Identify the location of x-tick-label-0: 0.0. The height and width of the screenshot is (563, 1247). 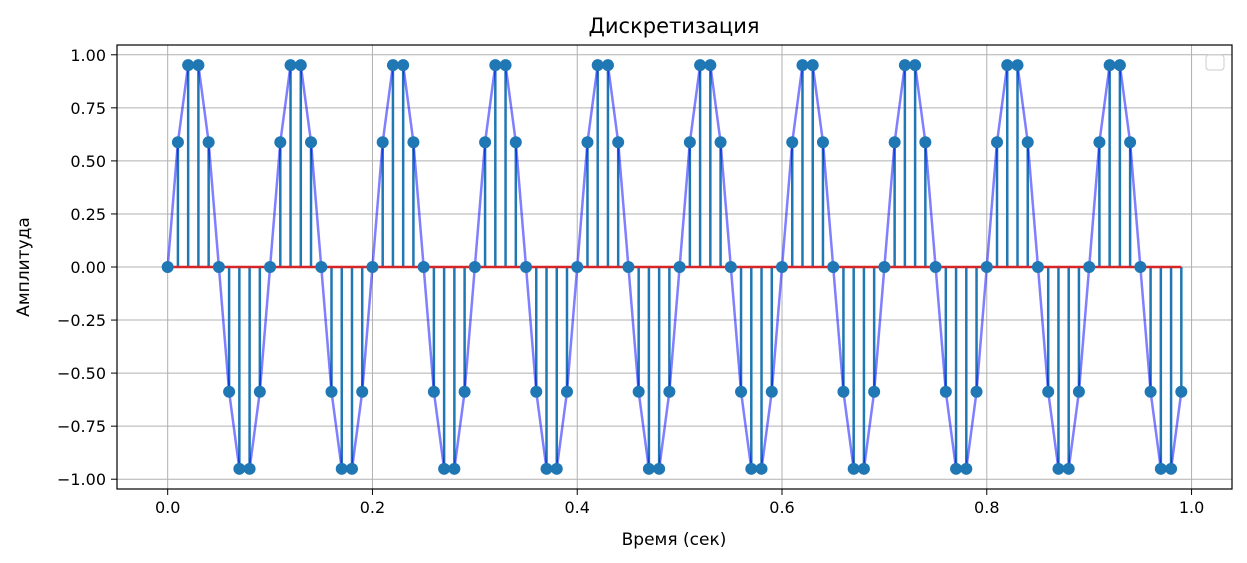
(167, 507).